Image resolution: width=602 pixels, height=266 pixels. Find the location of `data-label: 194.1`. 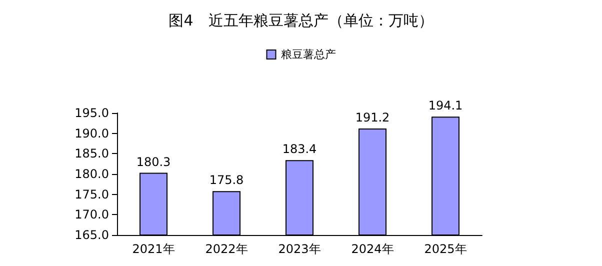

data-label: 194.1 is located at coordinates (445, 105).